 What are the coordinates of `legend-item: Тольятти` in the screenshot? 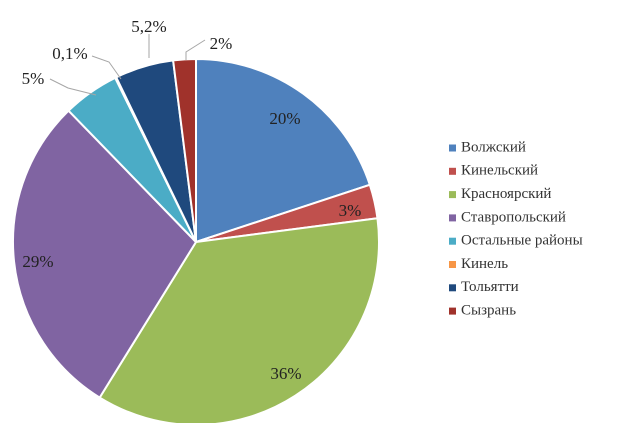 It's located at (484, 287).